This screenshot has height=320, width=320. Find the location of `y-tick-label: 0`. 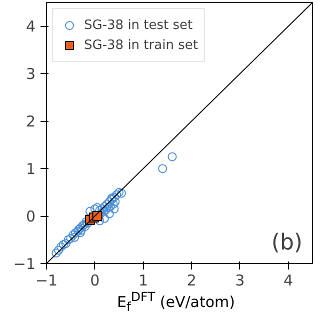

y-tick-label: 0 is located at coordinates (31, 217).